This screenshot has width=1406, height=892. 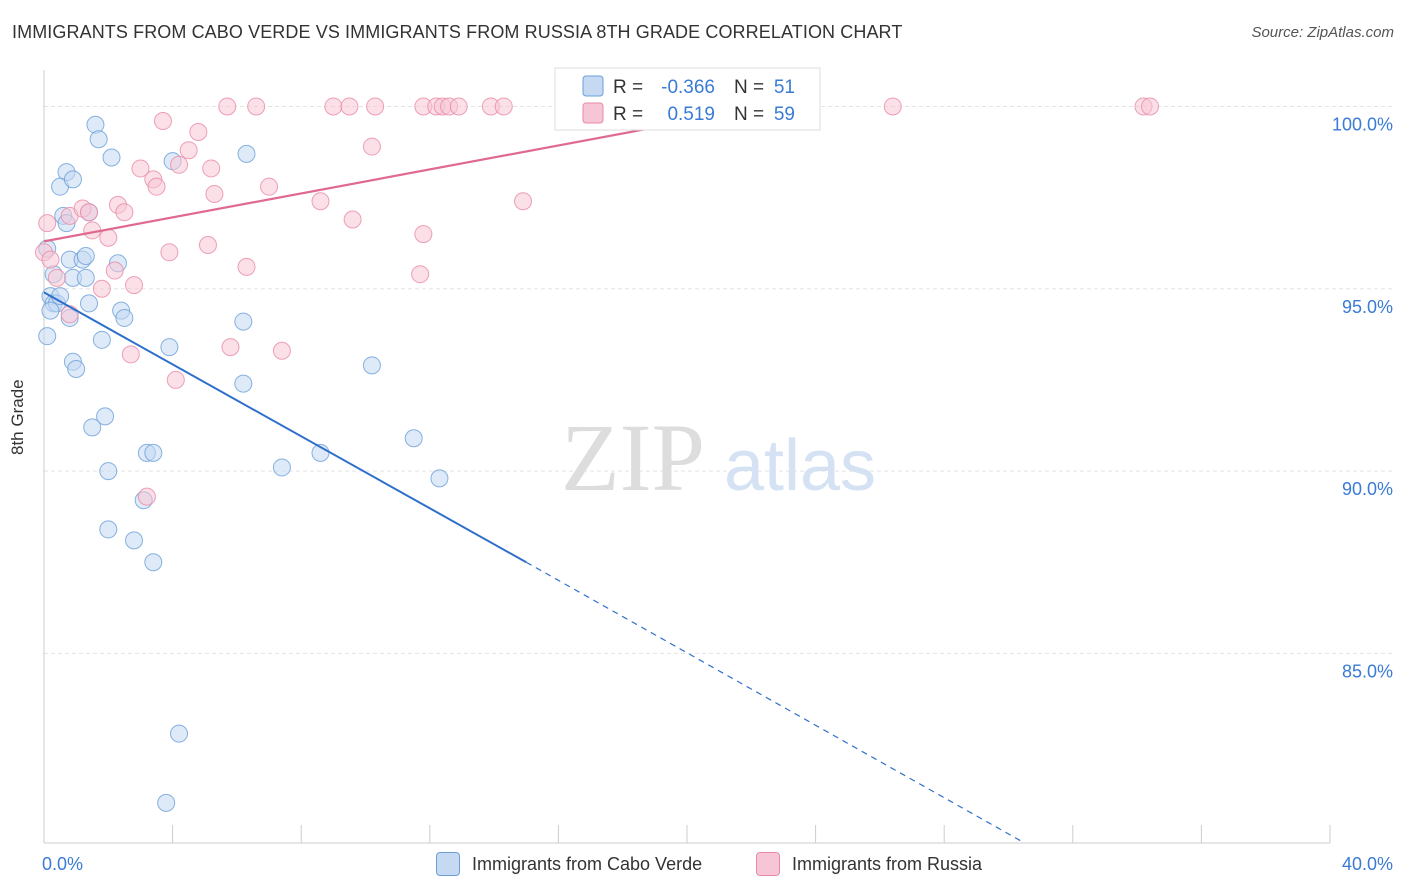 What do you see at coordinates (749, 114) in the screenshot?
I see `stats-n-label-russia: N =` at bounding box center [749, 114].